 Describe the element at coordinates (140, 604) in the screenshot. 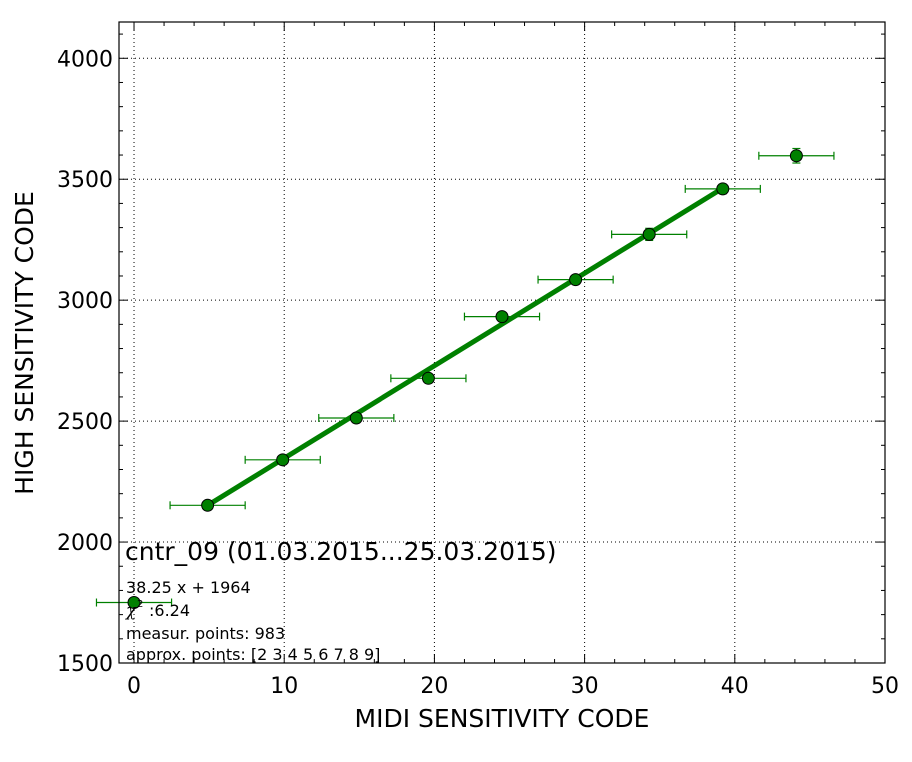

I see `chi-superscript: 2` at that location.